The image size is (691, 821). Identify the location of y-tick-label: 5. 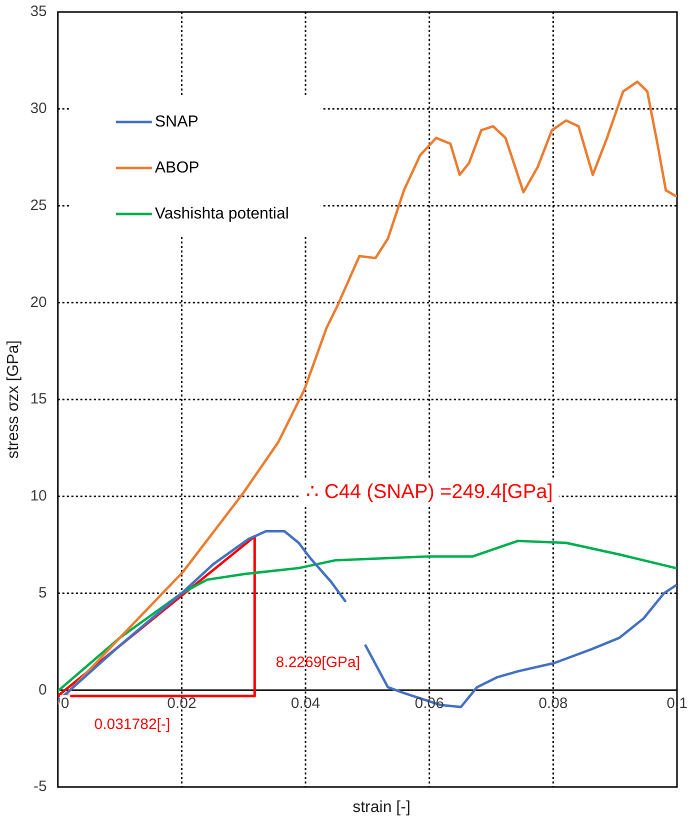
(42, 593).